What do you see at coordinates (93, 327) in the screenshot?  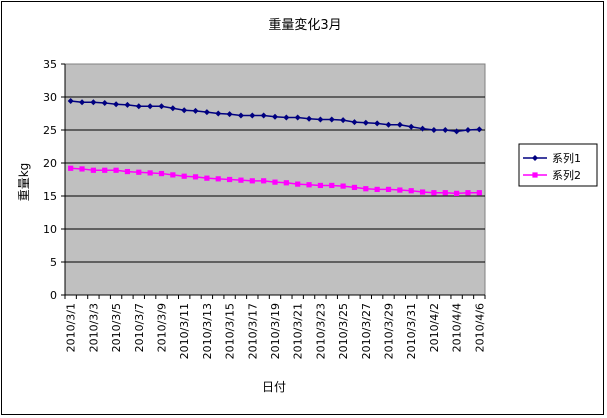 I see `x-tick-label: 2010/3/3` at bounding box center [93, 327].